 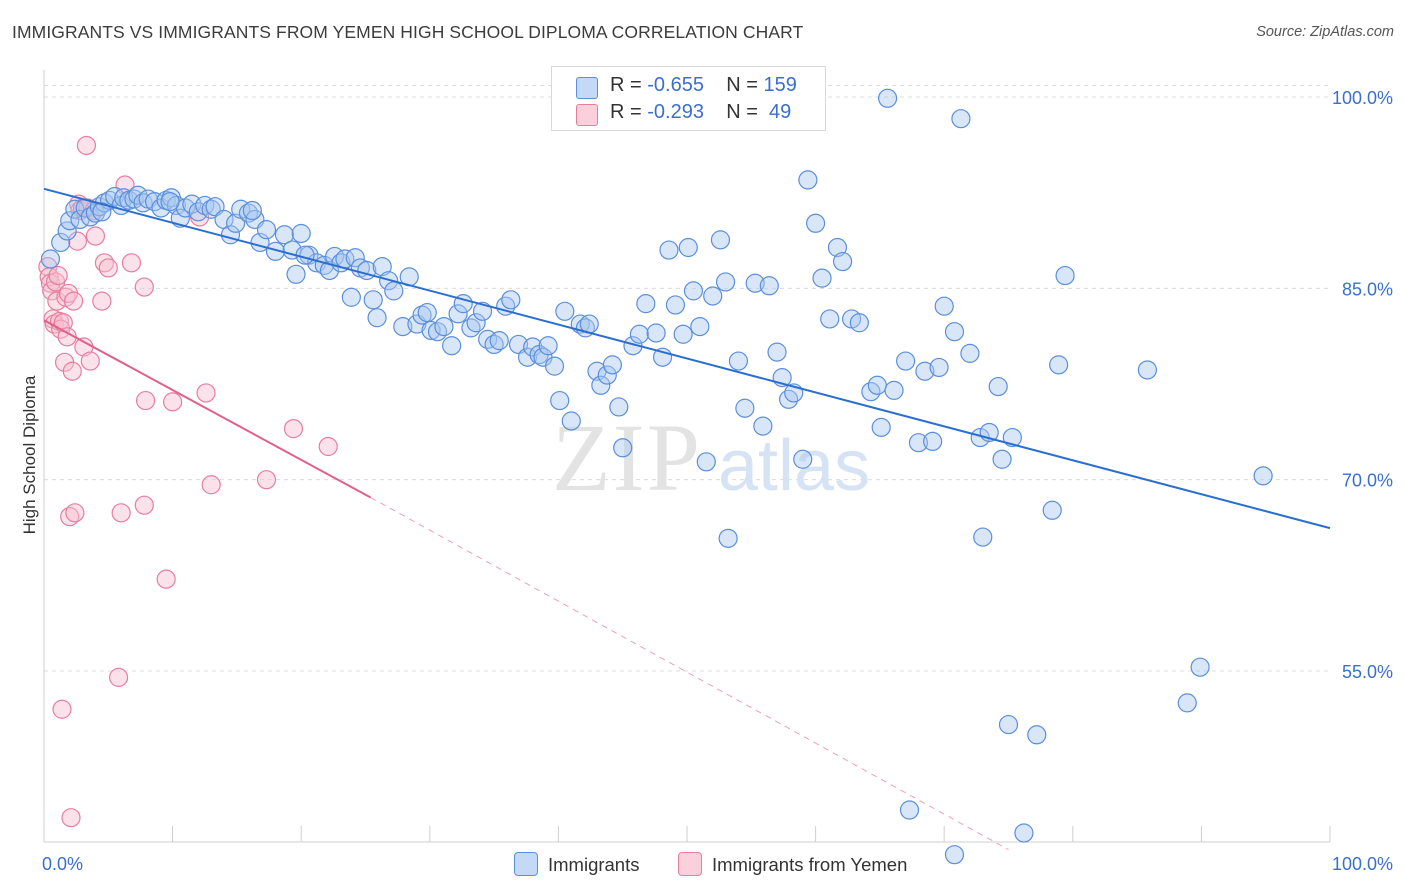 What do you see at coordinates (587, 88) in the screenshot?
I see `legend-swatch-blue` at bounding box center [587, 88].